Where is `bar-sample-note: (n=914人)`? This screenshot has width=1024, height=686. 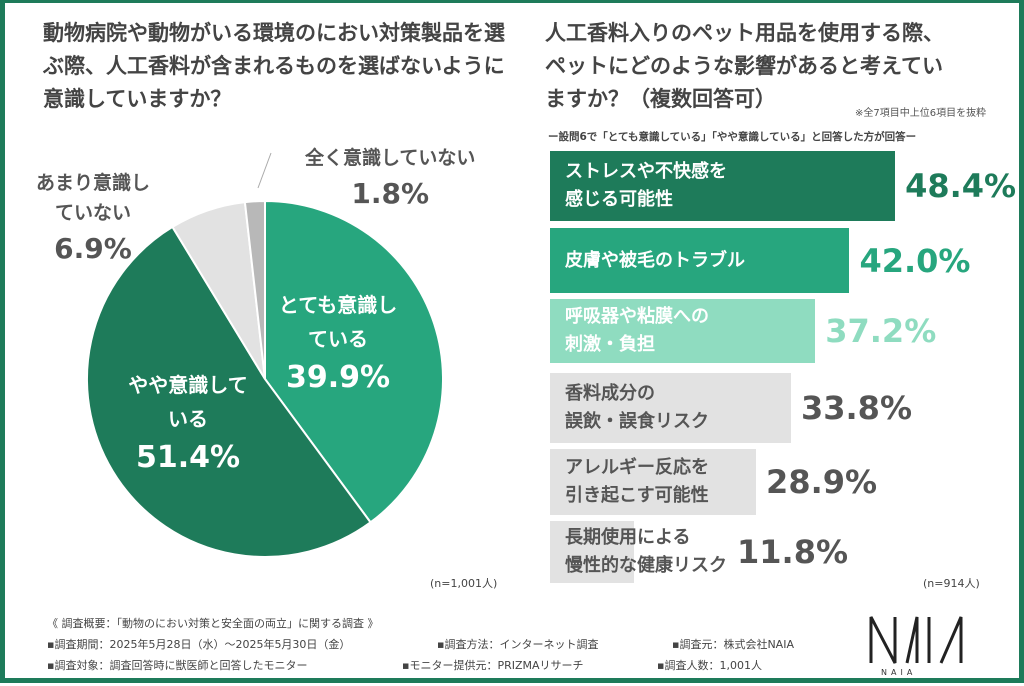 bar-sample-note: (n=914人) is located at coordinates (951, 583).